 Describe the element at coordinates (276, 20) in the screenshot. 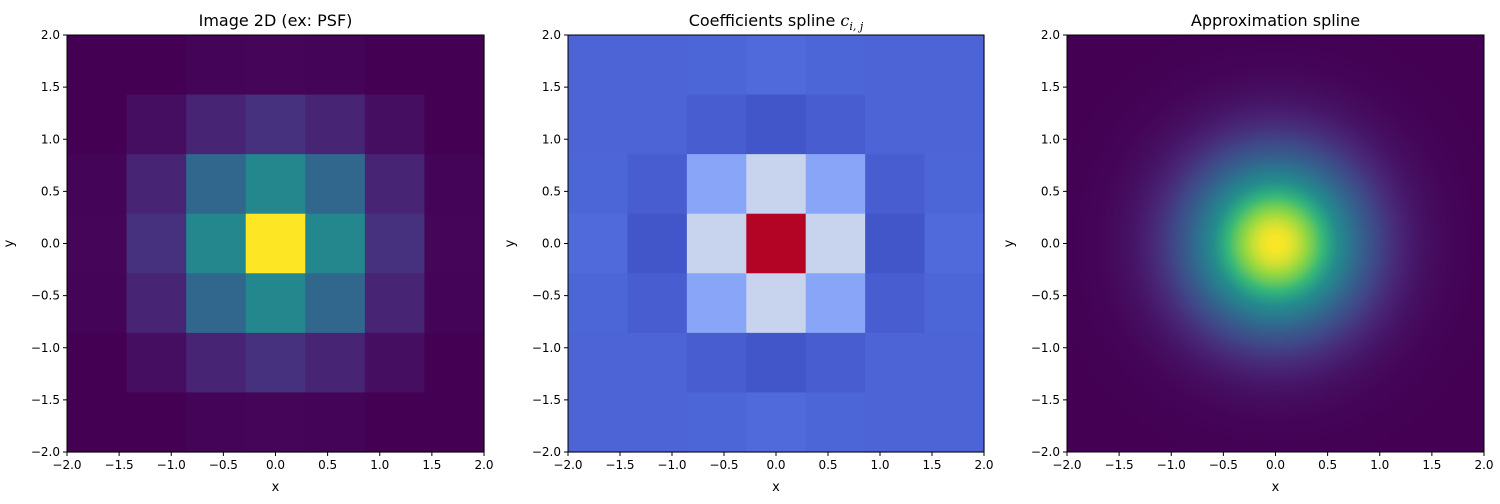

I see `chart-title: Image 2D (ex: PSF)` at that location.